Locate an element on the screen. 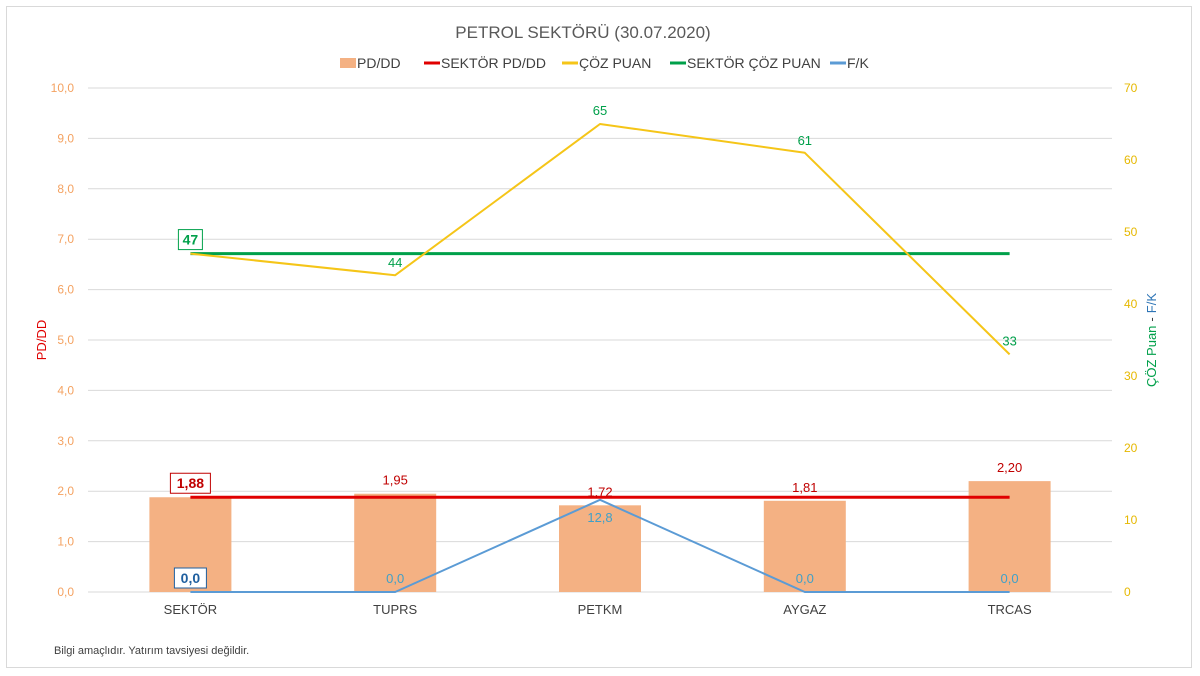 The width and height of the screenshot is (1200, 676). legend-label: SEKTÖR PD/DD is located at coordinates (493, 62).